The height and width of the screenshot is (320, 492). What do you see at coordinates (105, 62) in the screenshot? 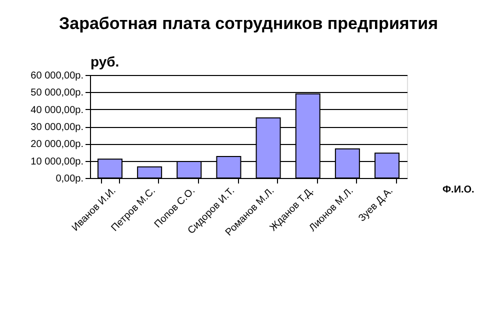
I see `y-axis-title: руб.` at bounding box center [105, 62].